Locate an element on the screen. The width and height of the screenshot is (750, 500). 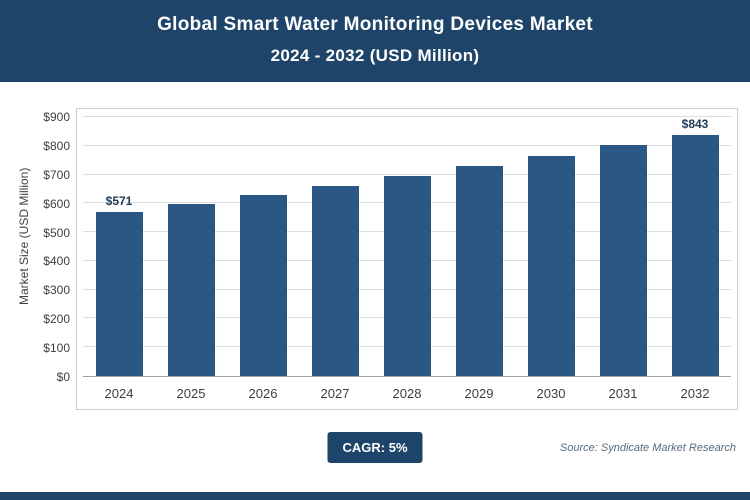
x-axis-labels: 2024 2025 2026 2027 2028 2029 2030 2031 2032 is located at coordinates (407, 393).